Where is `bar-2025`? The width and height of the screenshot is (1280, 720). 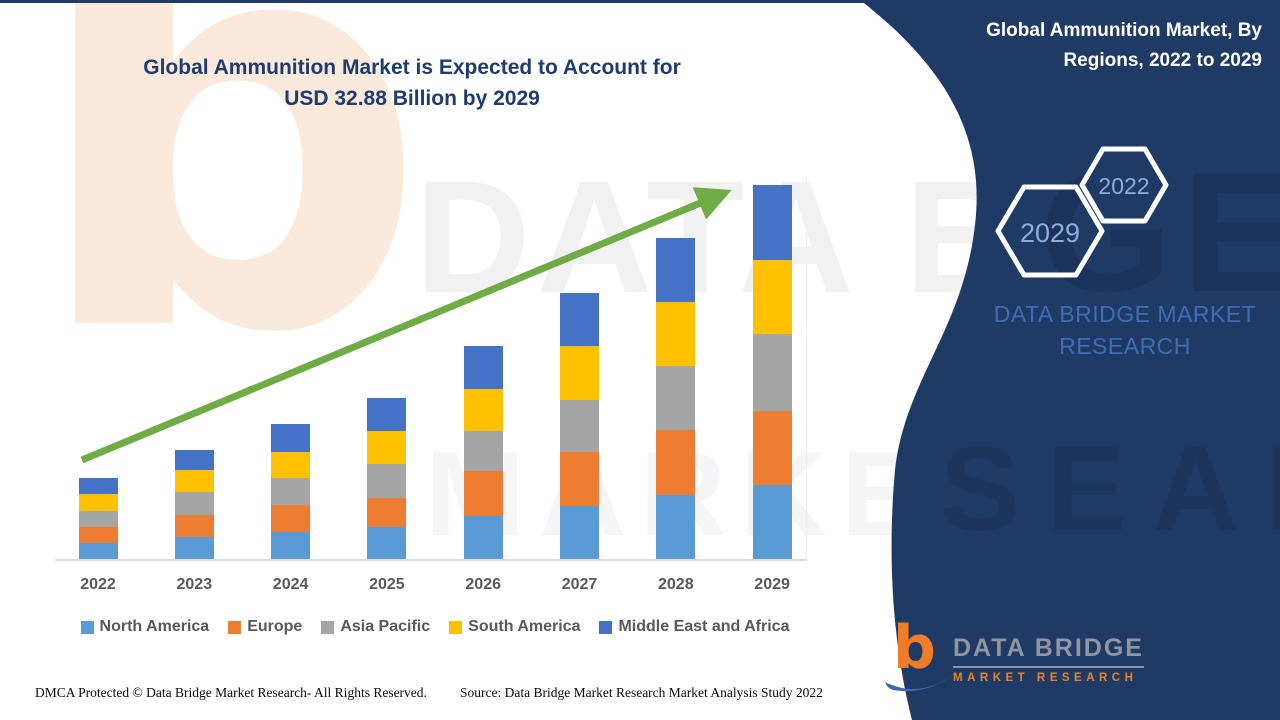
bar-2025 is located at coordinates (387, 478).